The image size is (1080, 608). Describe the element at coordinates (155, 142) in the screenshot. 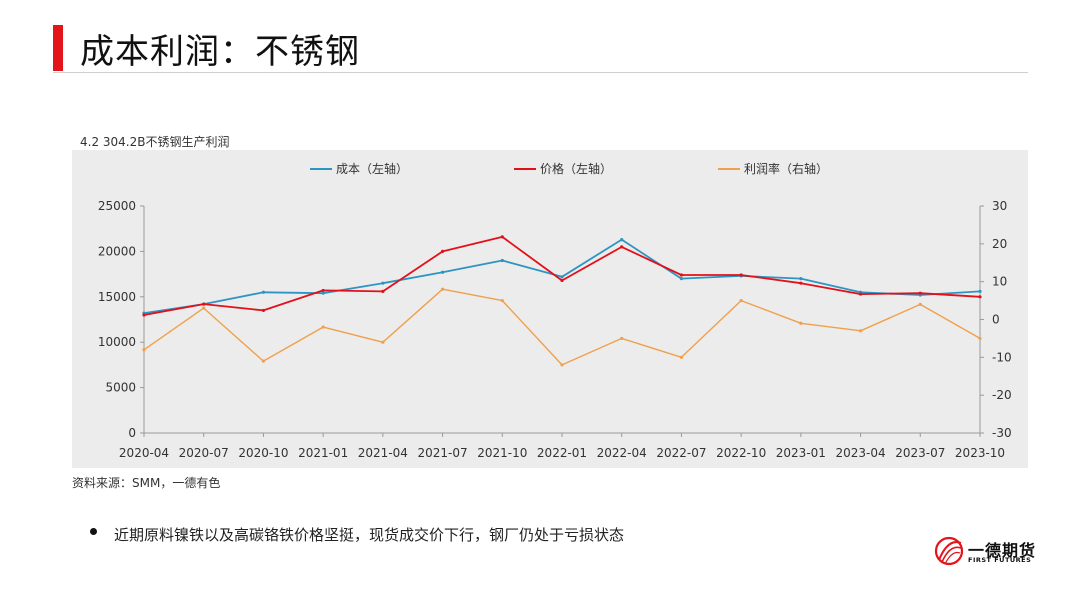

I see `chart-caption: 4.2 304.2B不锈钢生产利润` at that location.